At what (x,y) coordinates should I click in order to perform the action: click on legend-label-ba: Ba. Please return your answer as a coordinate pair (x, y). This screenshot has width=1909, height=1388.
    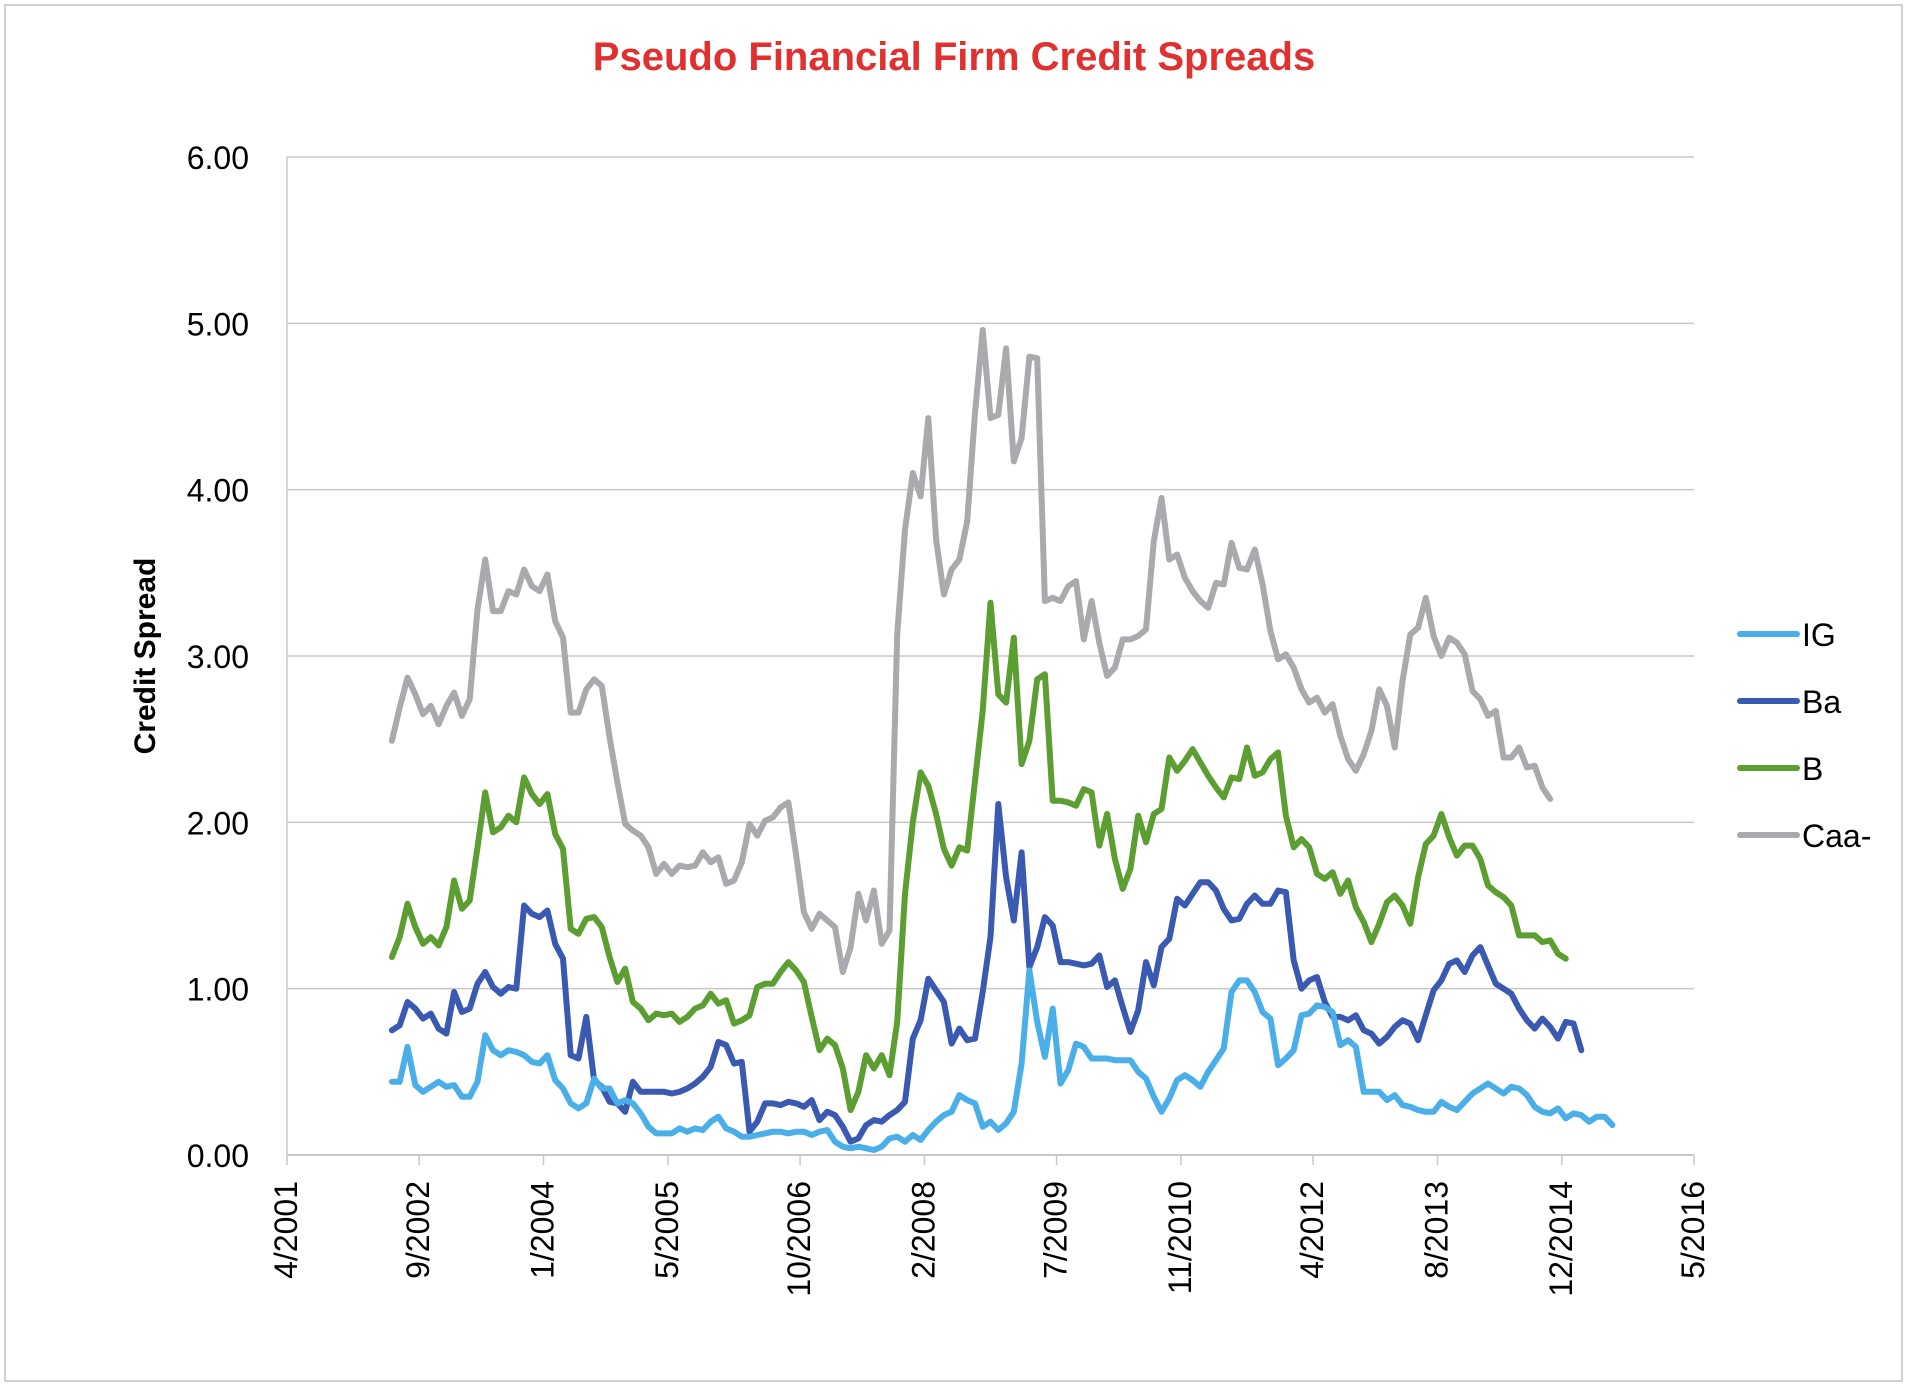
    Looking at the image, I should click on (1821, 702).